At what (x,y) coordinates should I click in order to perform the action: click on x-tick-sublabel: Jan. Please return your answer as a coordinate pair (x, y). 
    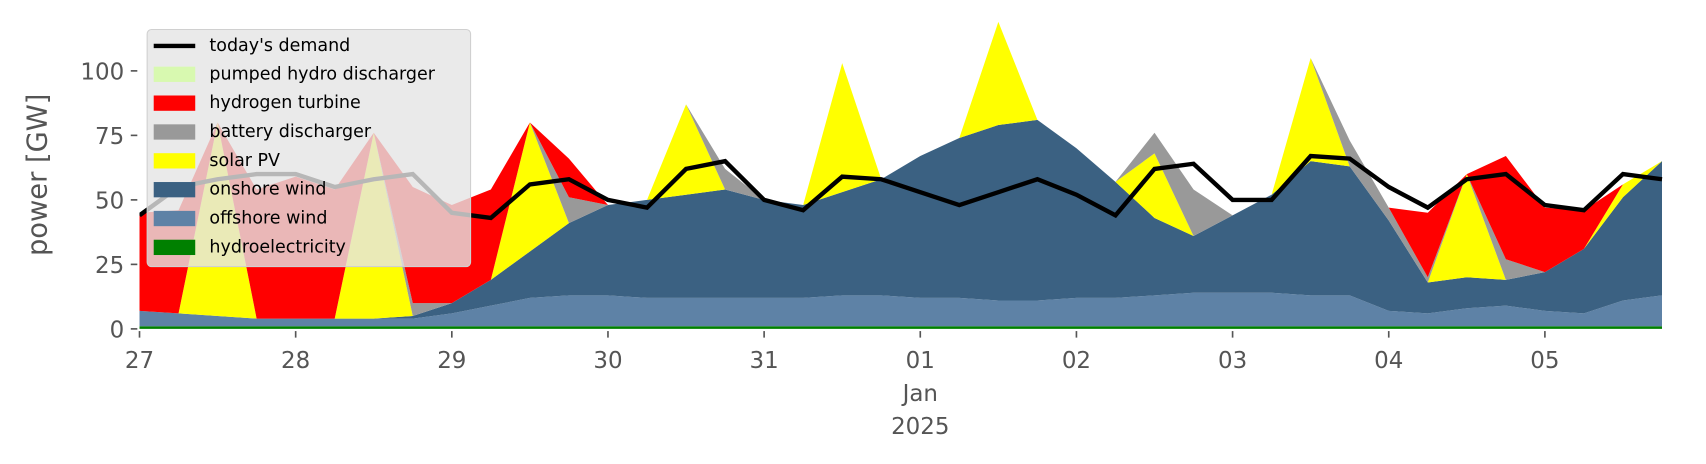
    Looking at the image, I should click on (919, 394).